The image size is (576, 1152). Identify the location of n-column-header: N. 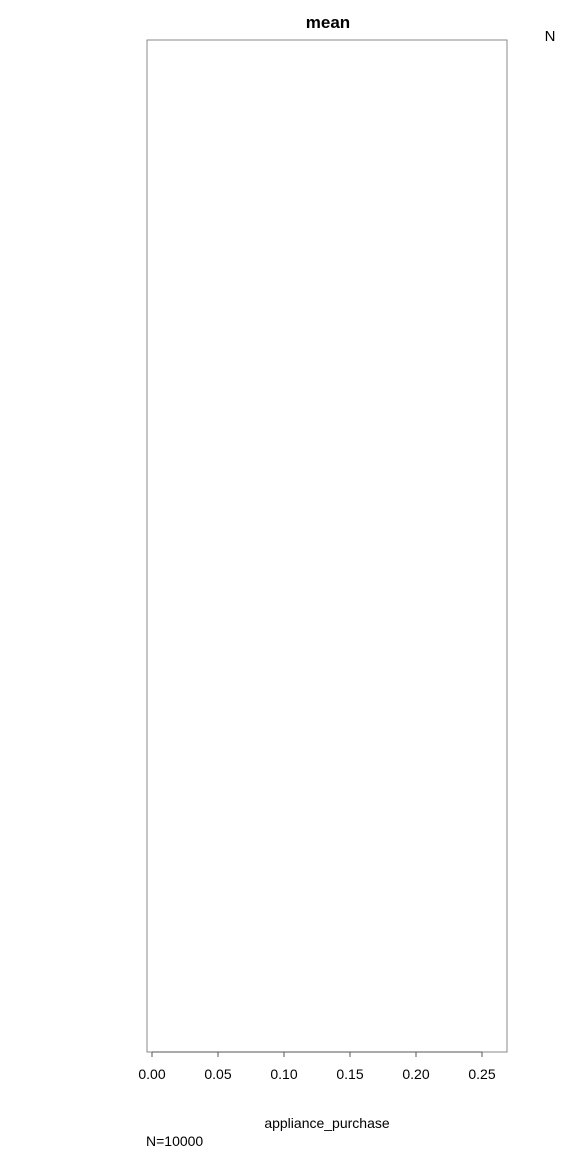
(550, 36).